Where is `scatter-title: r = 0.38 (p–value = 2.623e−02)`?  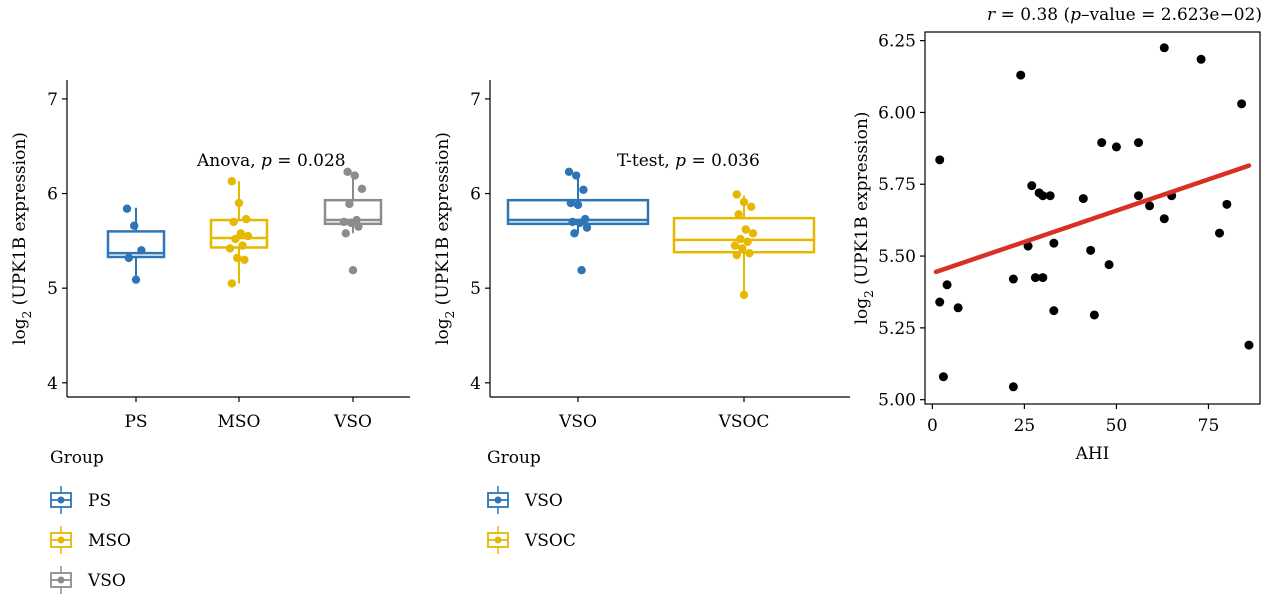 scatter-title: r = 0.38 (p–value = 2.623e−02) is located at coordinates (1124, 15).